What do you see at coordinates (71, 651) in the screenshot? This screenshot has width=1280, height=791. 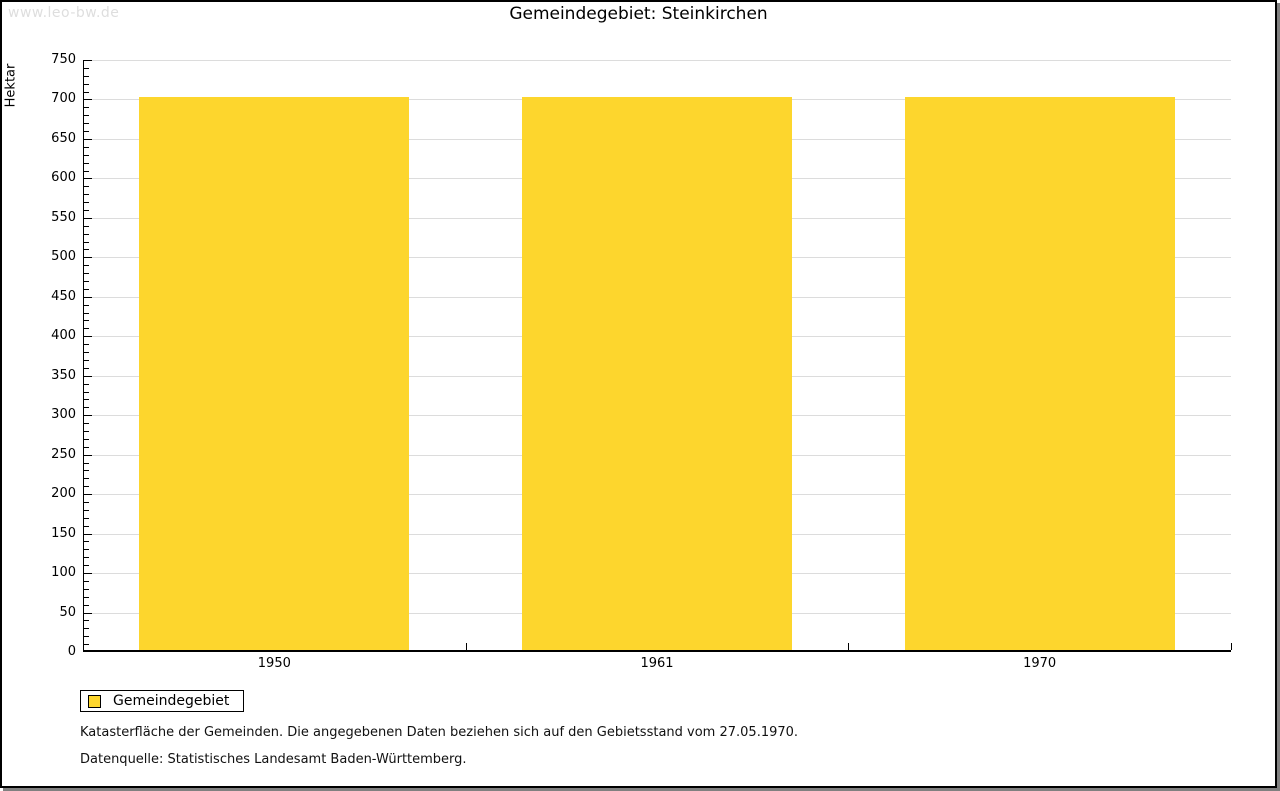 I see `y-tick-label: 0` at bounding box center [71, 651].